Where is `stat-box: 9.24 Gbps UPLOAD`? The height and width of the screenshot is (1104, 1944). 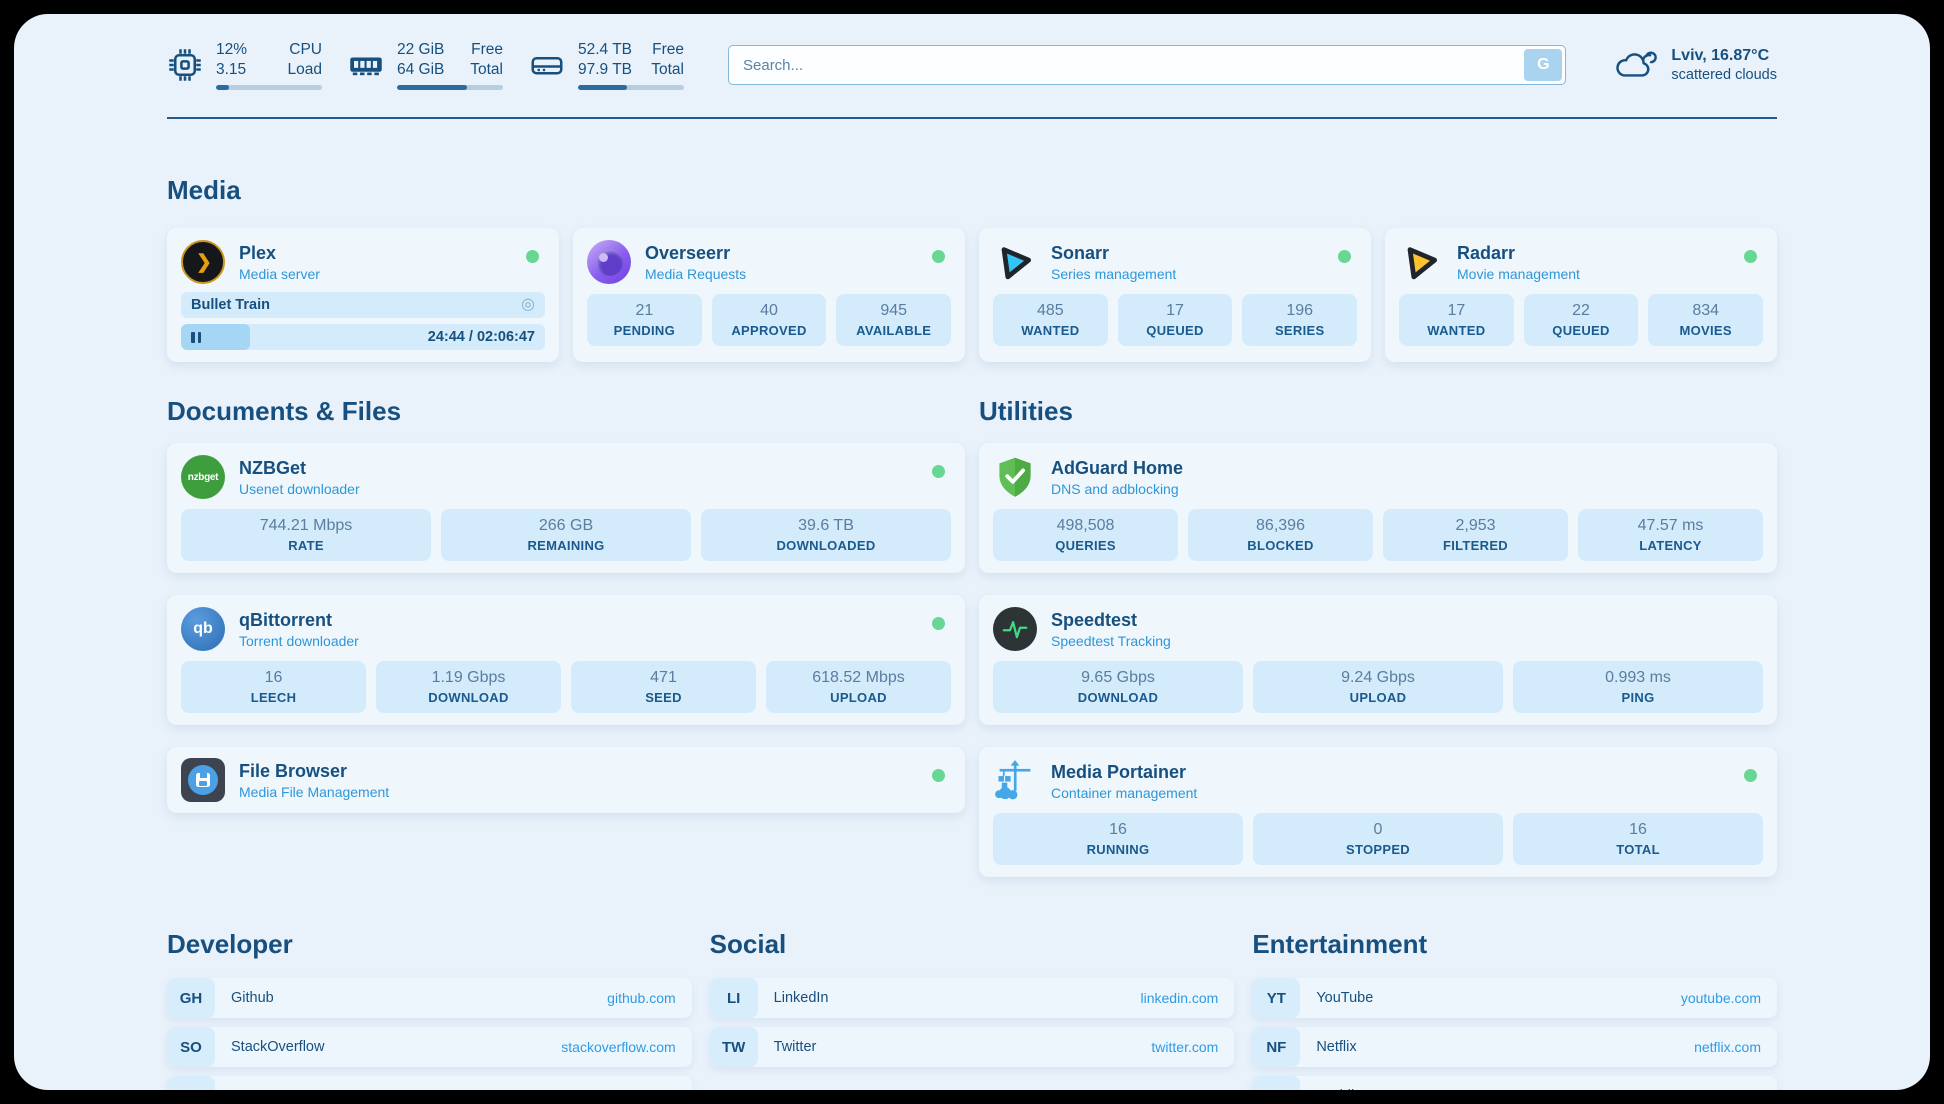
stat-box: 9.24 Gbps UPLOAD is located at coordinates (1378, 687).